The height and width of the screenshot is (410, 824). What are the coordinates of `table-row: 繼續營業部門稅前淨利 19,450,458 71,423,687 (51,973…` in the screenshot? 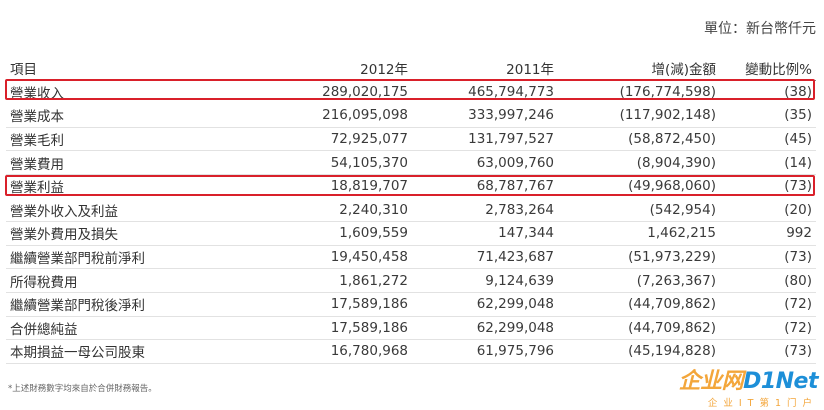 It's located at (411, 257).